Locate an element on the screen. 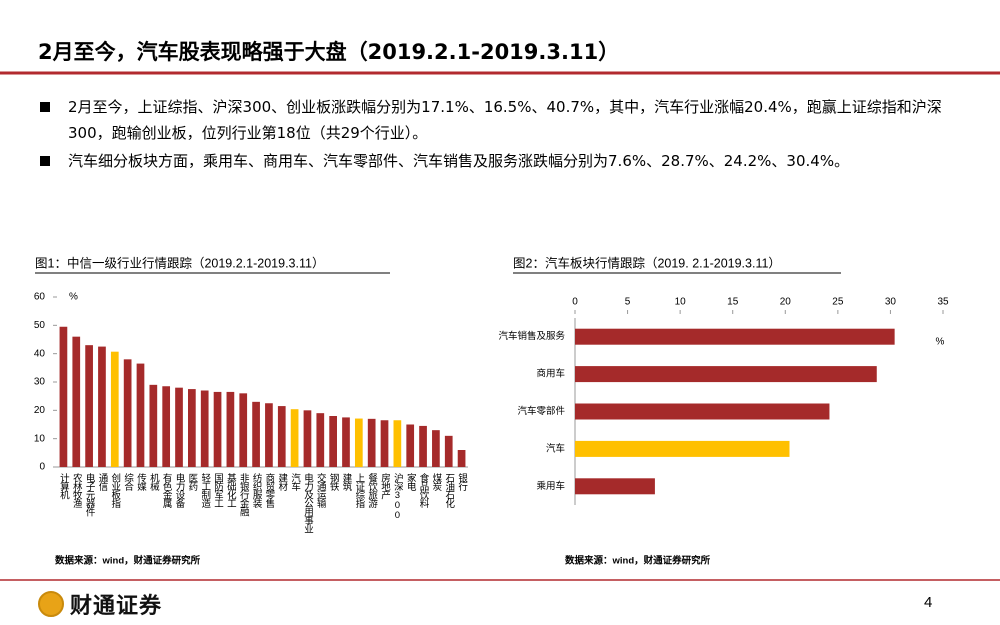 This screenshot has width=1000, height=625. x-tick-label: 建筑 is located at coordinates (346, 482).